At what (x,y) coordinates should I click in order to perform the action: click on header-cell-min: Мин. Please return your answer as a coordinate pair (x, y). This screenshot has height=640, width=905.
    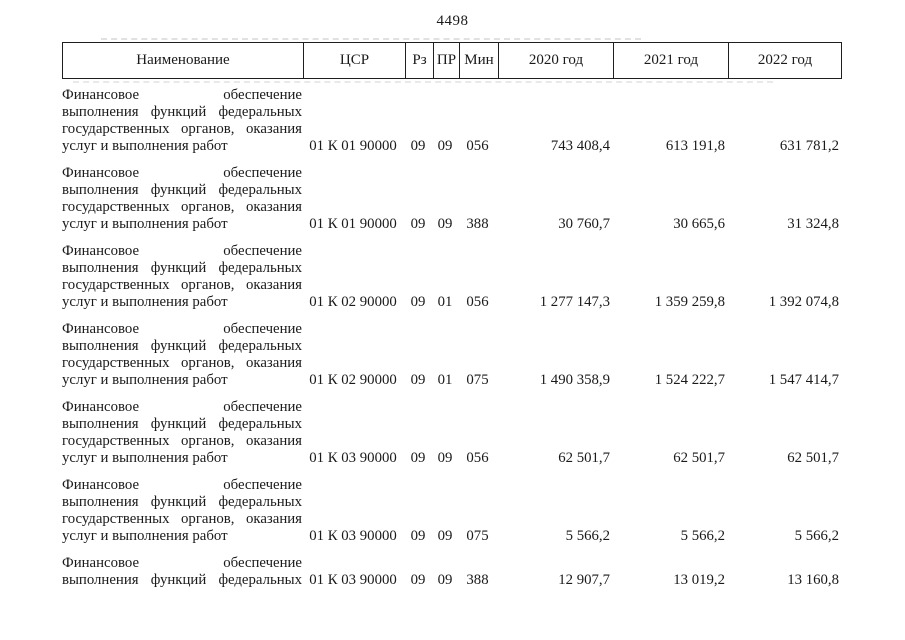
    Looking at the image, I should click on (478, 60).